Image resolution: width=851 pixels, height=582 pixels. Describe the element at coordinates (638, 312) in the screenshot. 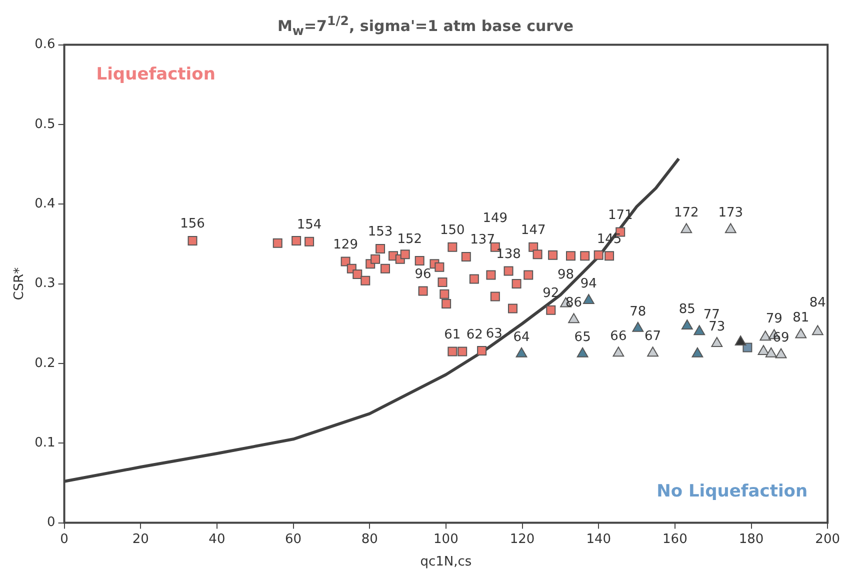

I see `annotation: 78` at that location.